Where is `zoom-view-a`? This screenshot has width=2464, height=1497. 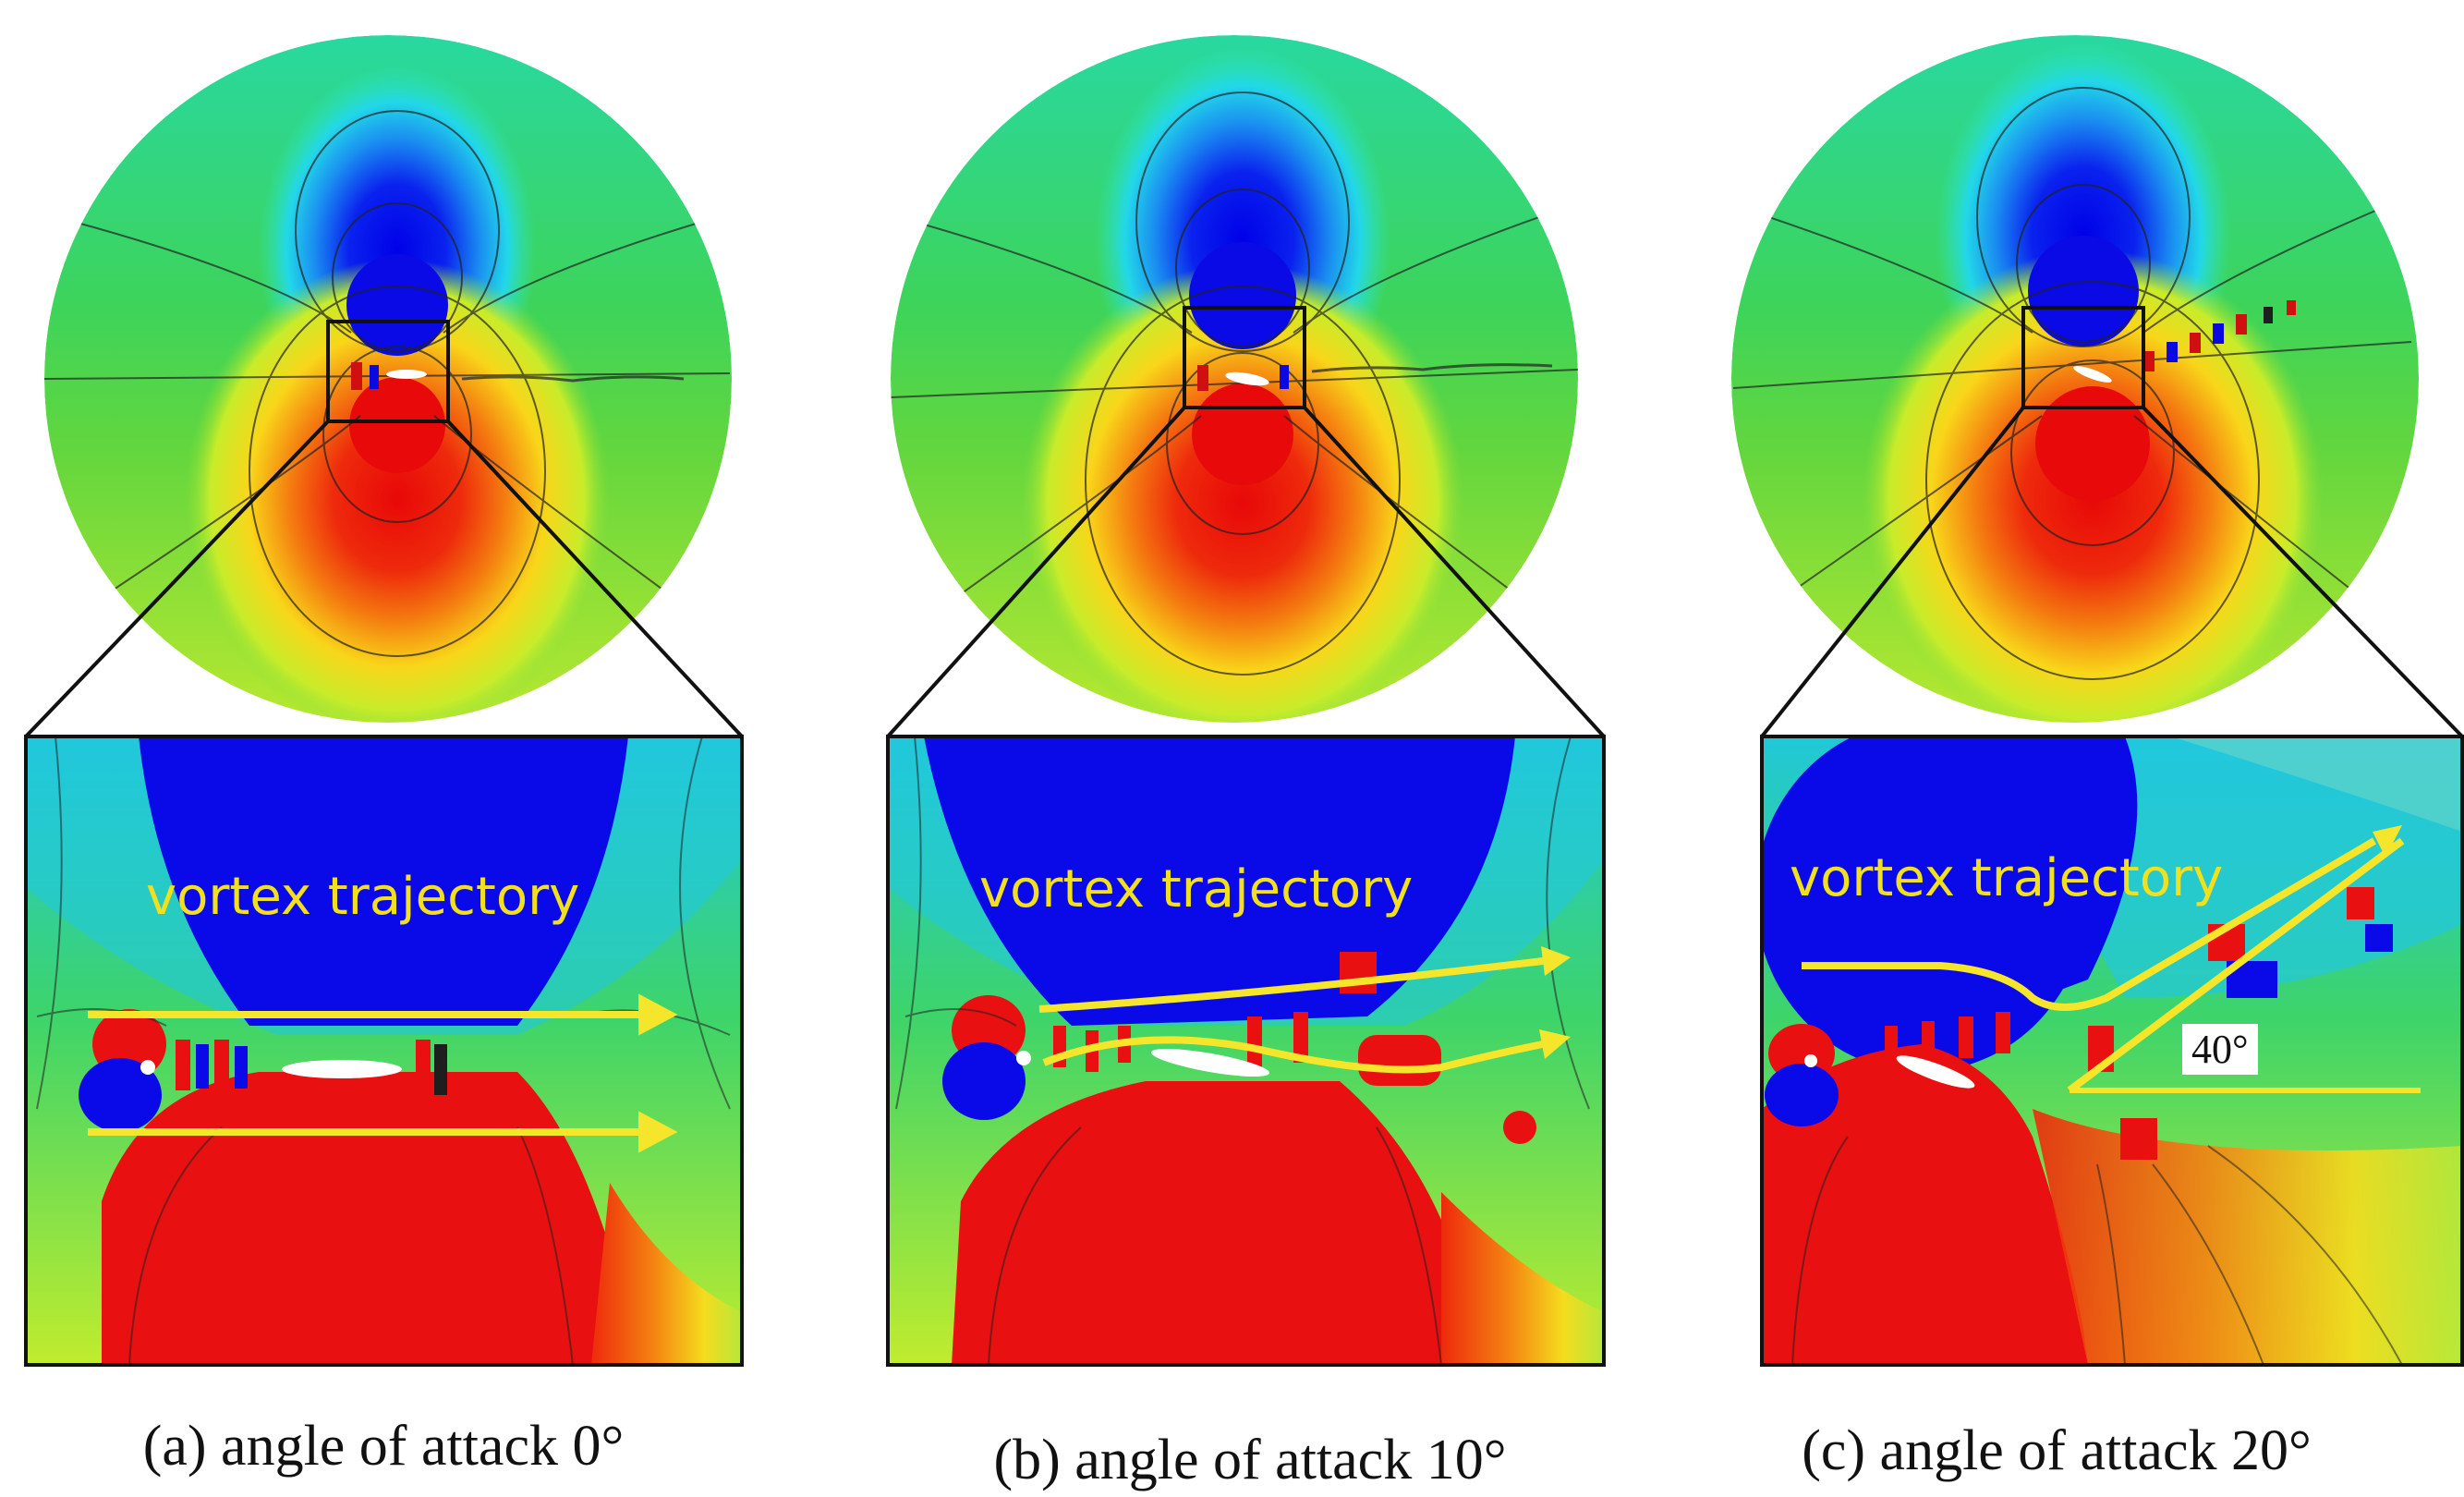
zoom-view-a is located at coordinates (384, 1050).